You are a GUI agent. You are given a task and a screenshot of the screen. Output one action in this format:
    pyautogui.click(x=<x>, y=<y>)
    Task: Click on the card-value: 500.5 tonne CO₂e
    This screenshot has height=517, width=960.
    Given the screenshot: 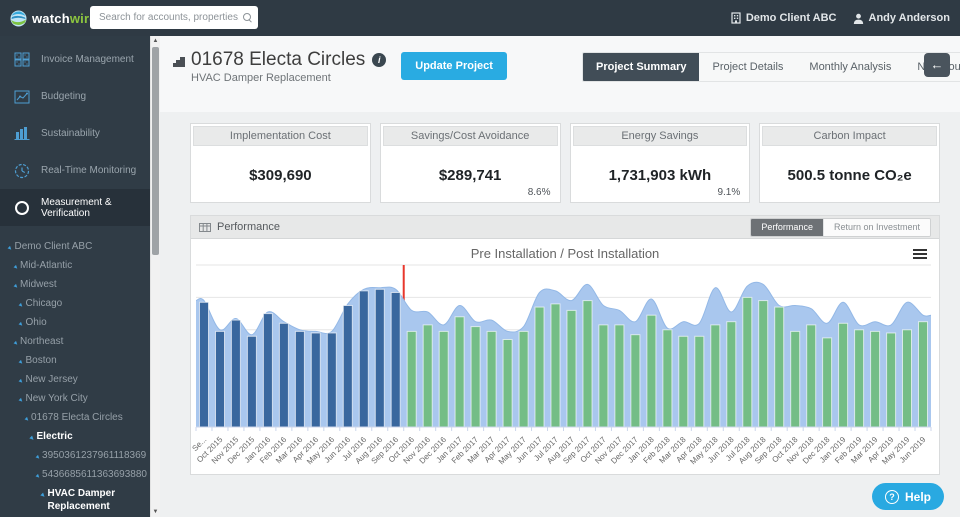 What is the action you would take?
    pyautogui.click(x=849, y=175)
    